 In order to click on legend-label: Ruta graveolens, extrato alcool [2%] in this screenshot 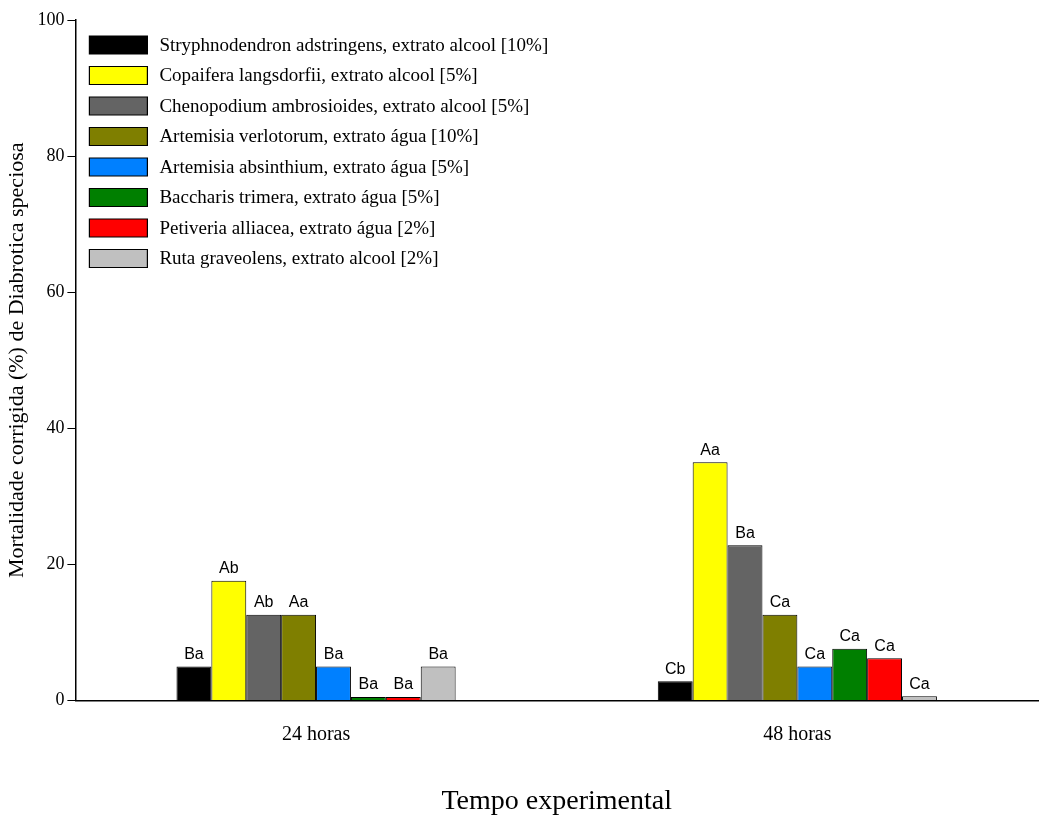, I will do `click(299, 258)`.